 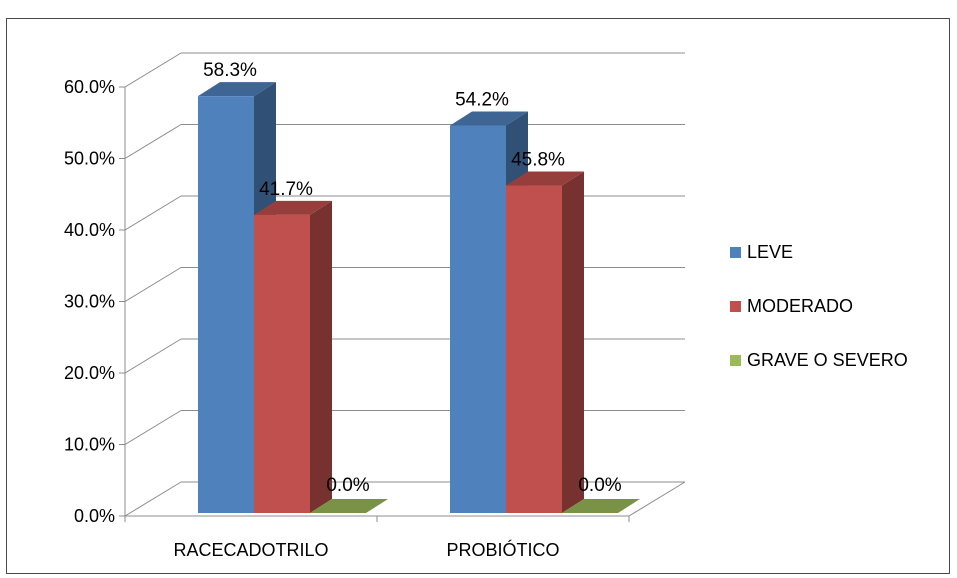 I want to click on y-tick-label: 50.0%, so click(x=89, y=159).